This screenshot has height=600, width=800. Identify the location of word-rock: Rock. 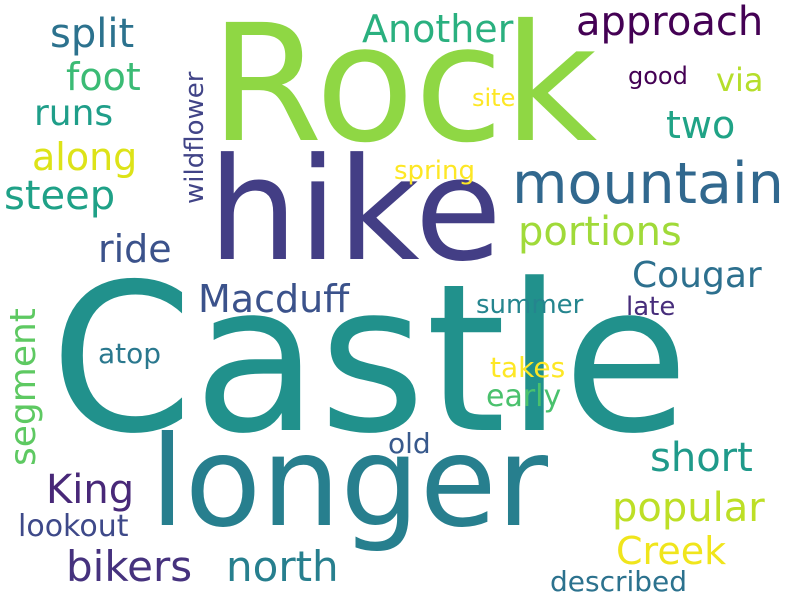
(404, 89).